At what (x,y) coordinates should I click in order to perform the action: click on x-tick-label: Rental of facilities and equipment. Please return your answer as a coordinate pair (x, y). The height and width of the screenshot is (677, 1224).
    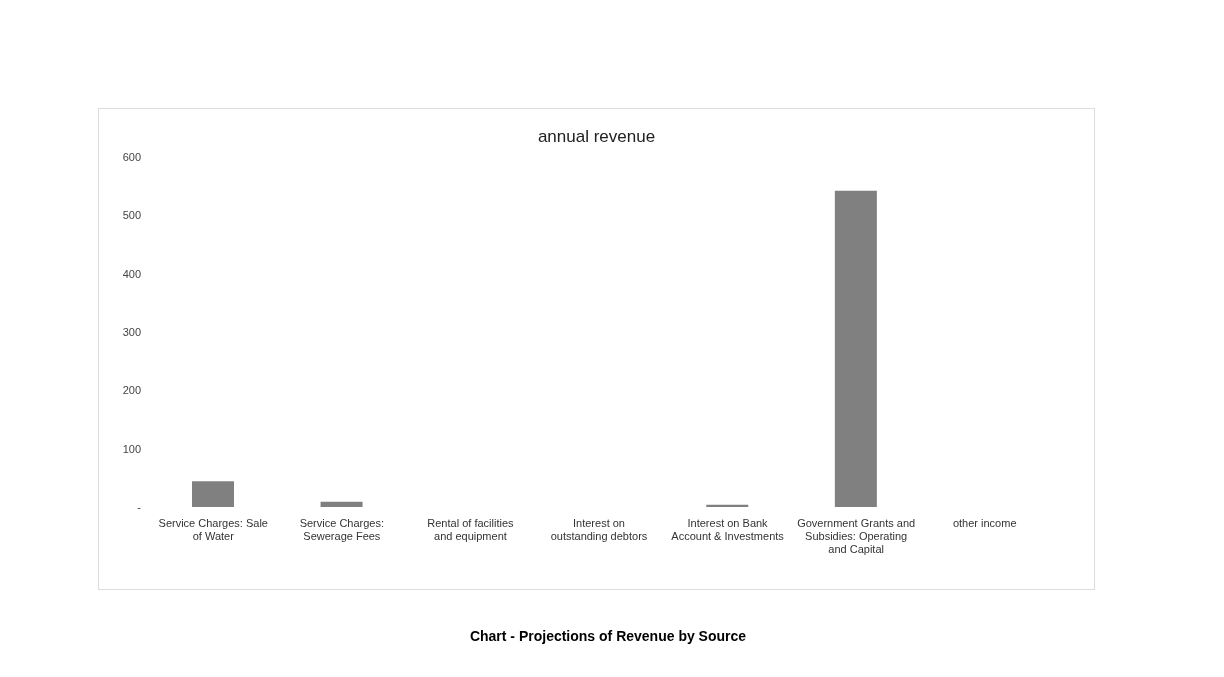
    Looking at the image, I should click on (471, 529).